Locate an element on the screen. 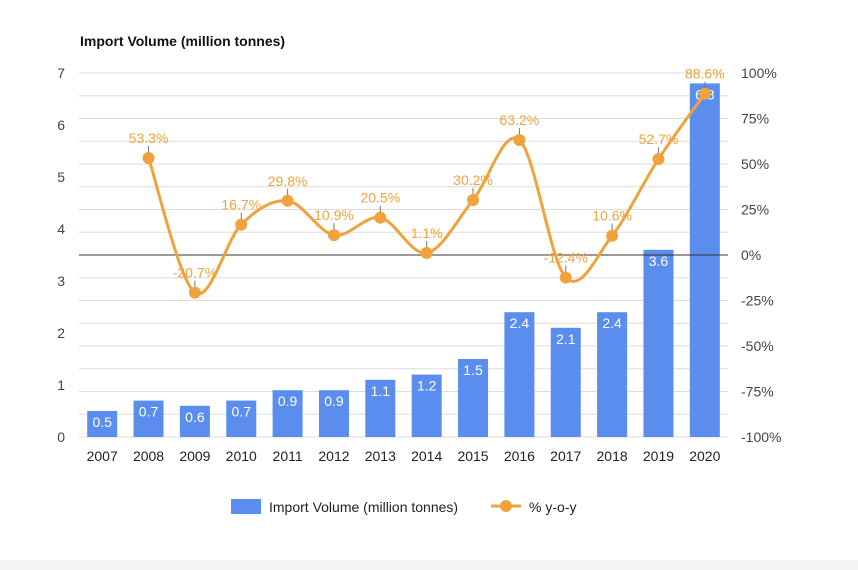 The height and width of the screenshot is (570, 858). x-tick-label: 2017 is located at coordinates (565, 456).